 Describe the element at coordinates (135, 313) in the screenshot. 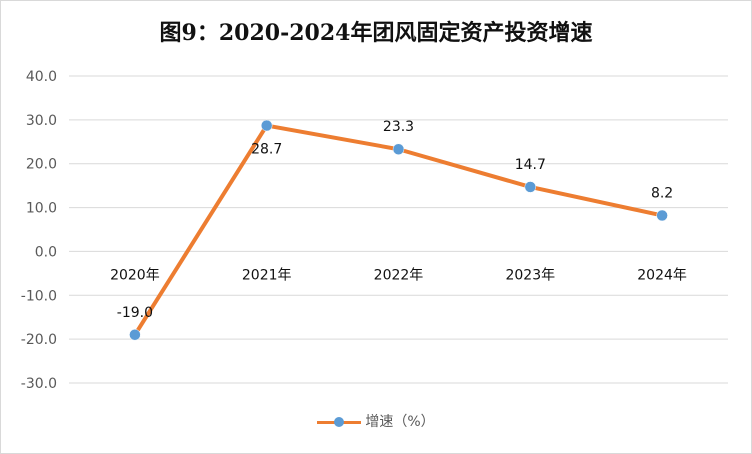

I see `data-label: -19.0` at that location.